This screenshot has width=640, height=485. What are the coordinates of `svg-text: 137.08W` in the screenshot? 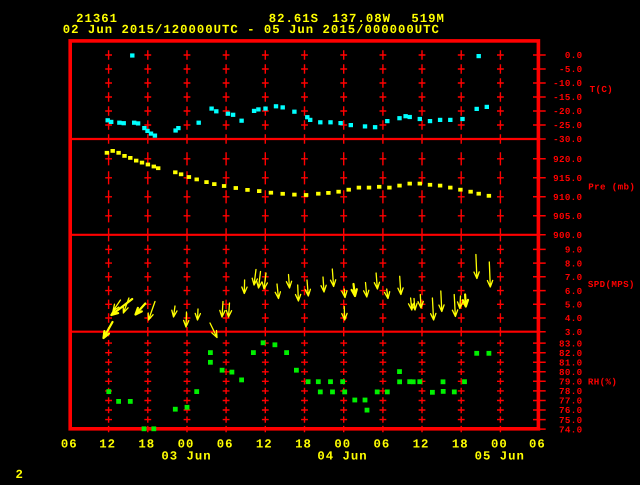 It's located at (361, 19).